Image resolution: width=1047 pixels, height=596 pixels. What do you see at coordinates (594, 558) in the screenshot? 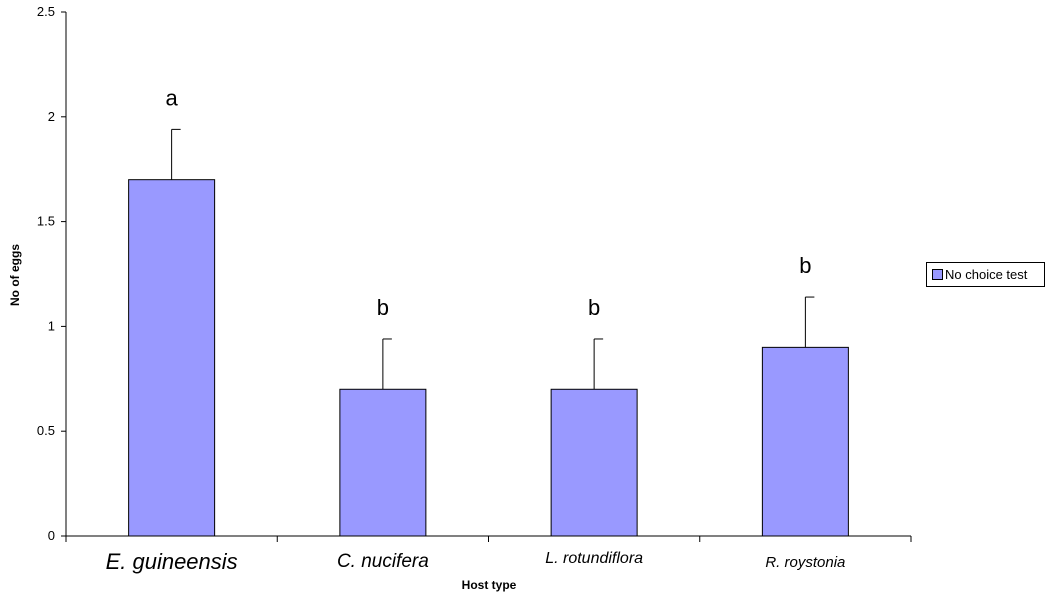
I see `x-category-label: L. rotundiflora` at bounding box center [594, 558].